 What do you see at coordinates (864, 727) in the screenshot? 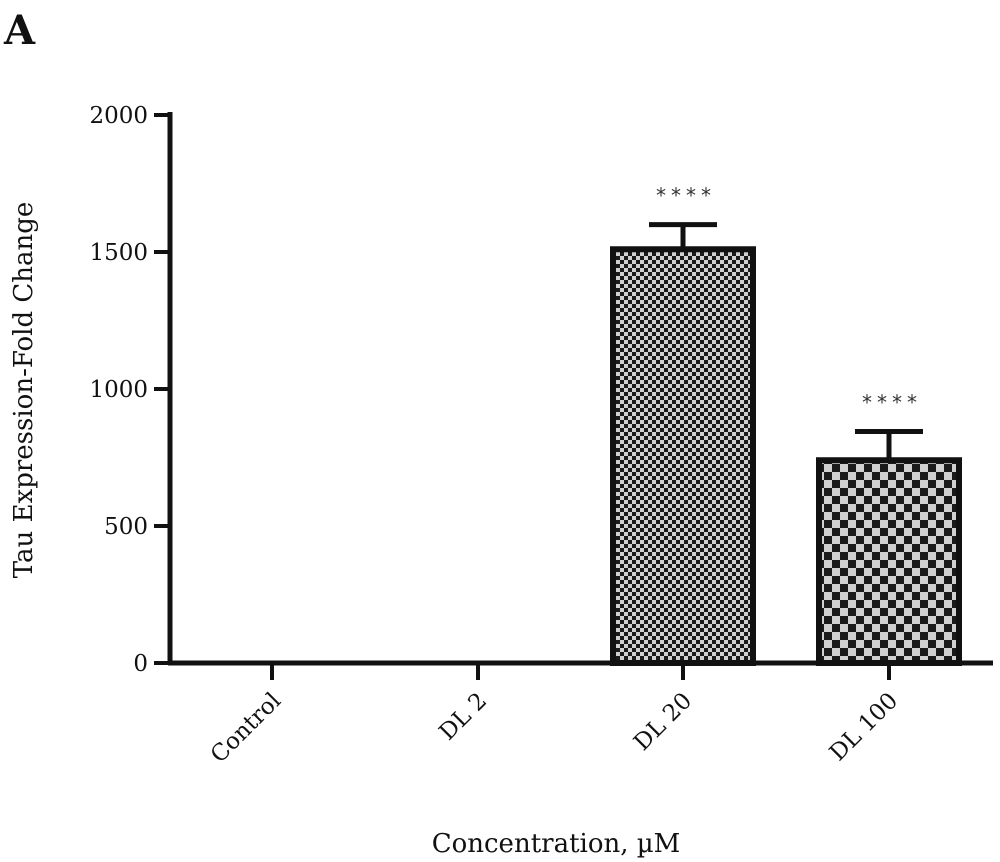
I see `x-tick-label: DL 100` at bounding box center [864, 727].